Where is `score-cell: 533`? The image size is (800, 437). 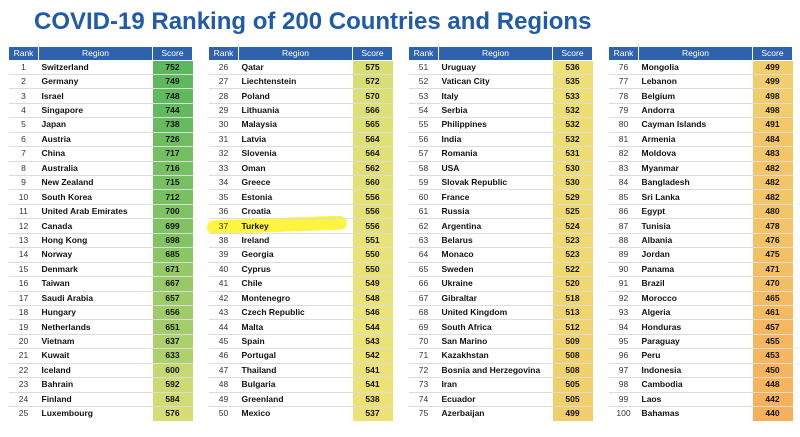 score-cell: 533 is located at coordinates (572, 96).